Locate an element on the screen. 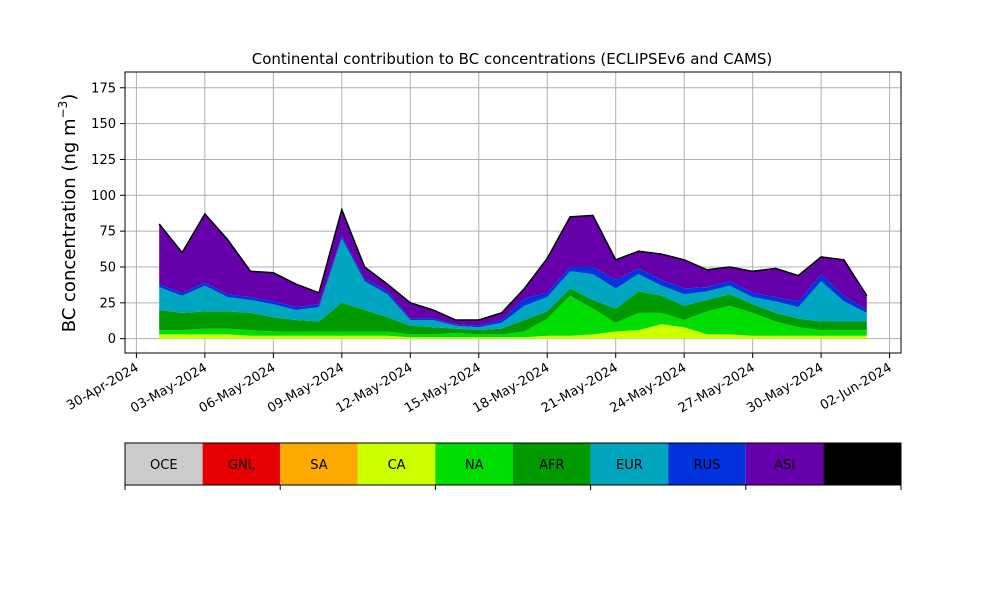  y-tick-label-2: 50 is located at coordinates (107, 267).